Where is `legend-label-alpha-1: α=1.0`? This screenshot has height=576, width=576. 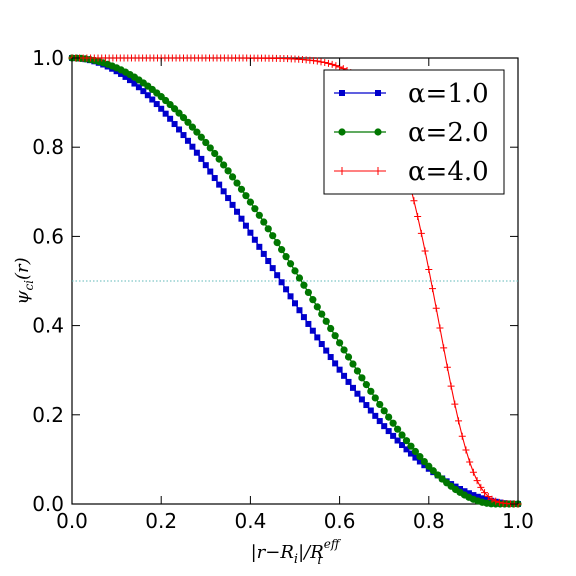
legend-label-alpha-1: α=1.0 is located at coordinates (448, 94).